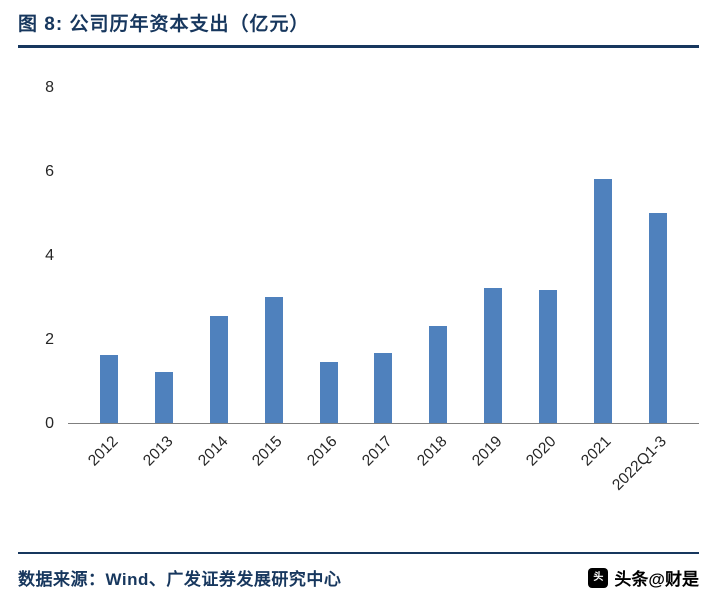 Image resolution: width=717 pixels, height=602 pixels. Describe the element at coordinates (358, 30) in the screenshot. I see `figure-header: 图 8: 公司历年资本支出（亿元）` at that location.